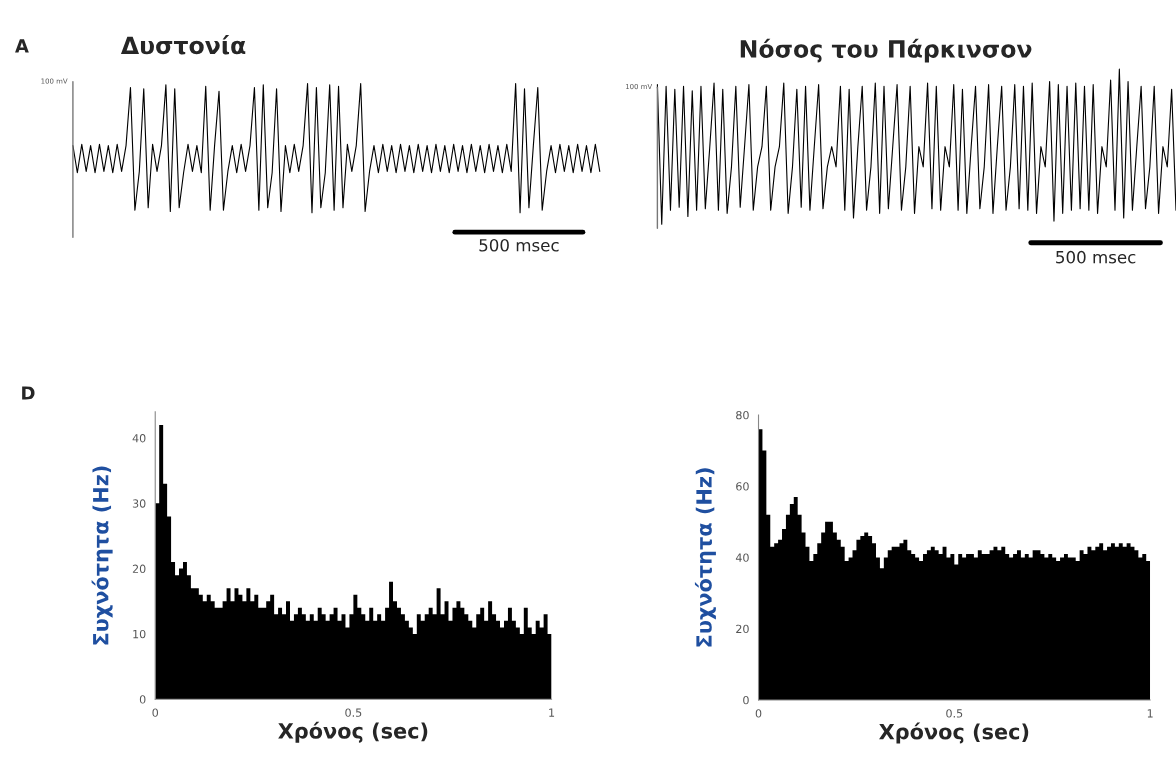 The width and height of the screenshot is (1176, 760). Describe the element at coordinates (139, 503) in the screenshot. I see `y-tick-label: 30` at that location.